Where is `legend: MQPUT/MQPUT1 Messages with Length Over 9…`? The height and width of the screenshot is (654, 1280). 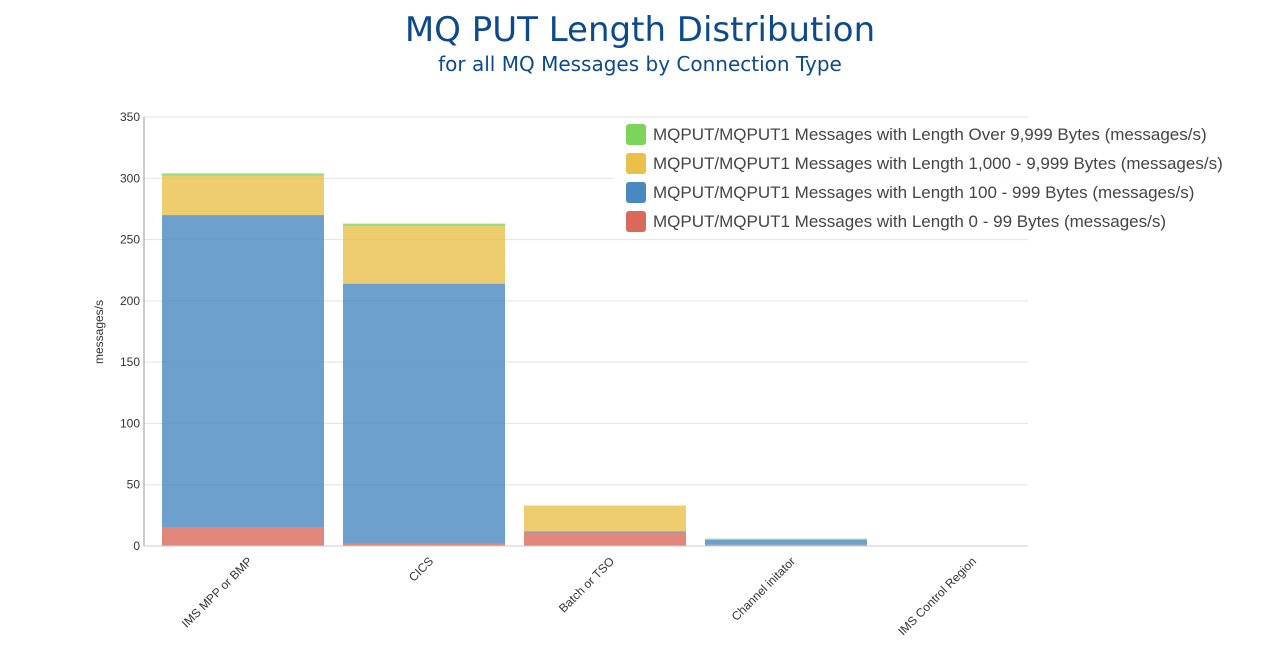
legend: MQPUT/MQPUT1 Messages with Length Over 9… is located at coordinates (934, 175).